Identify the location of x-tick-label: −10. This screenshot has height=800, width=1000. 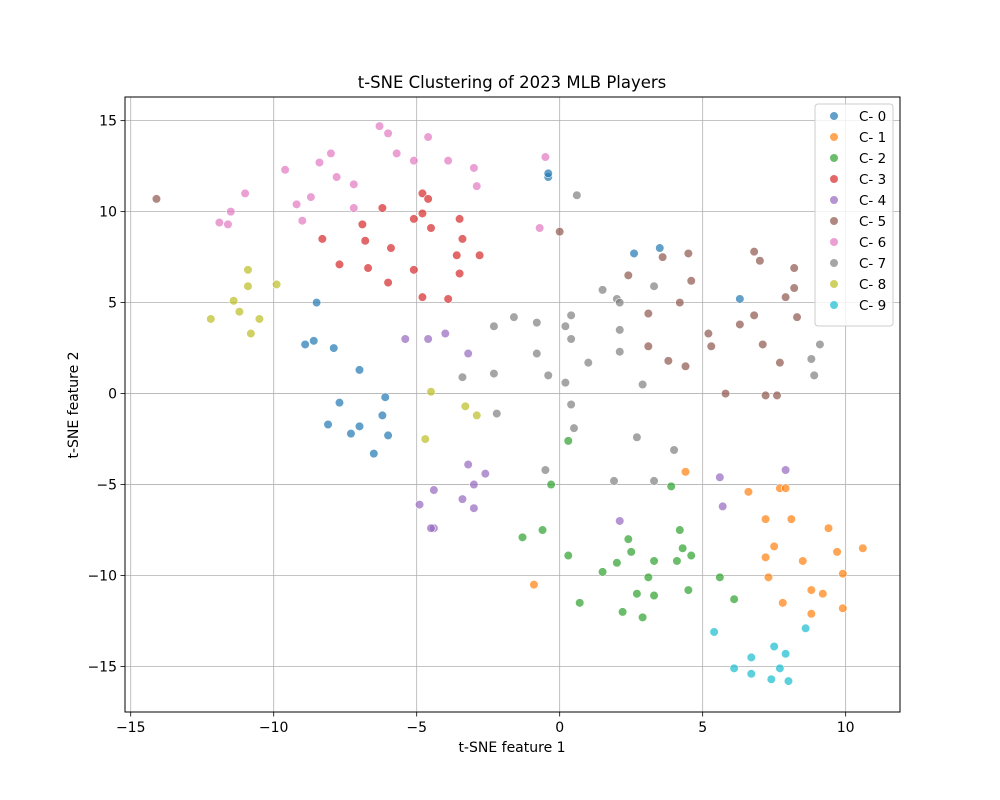
(274, 728).